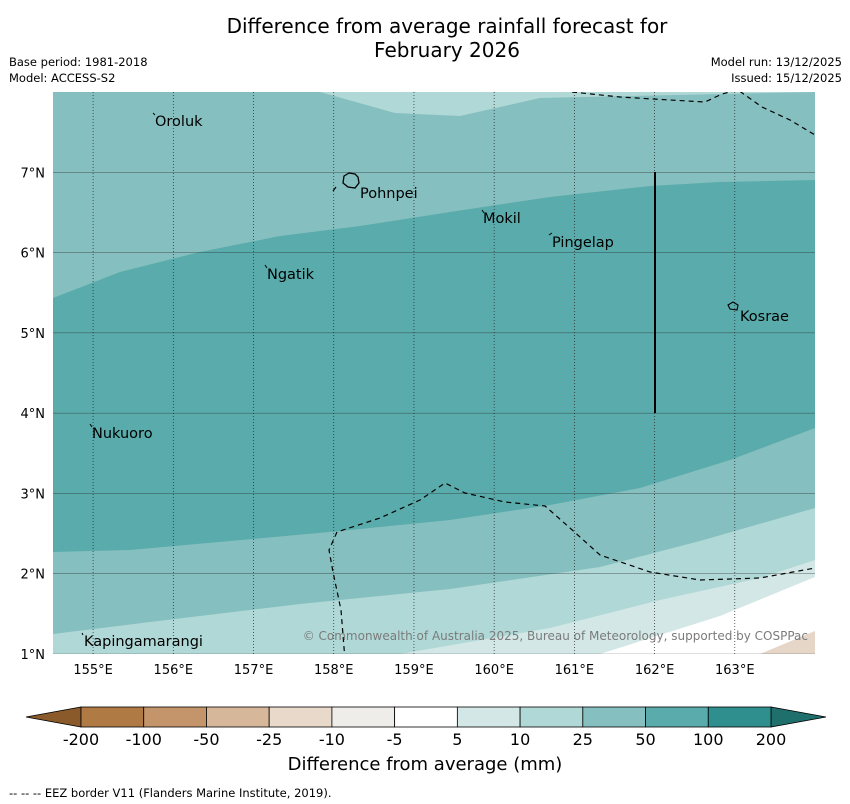 The image size is (850, 804). Describe the element at coordinates (266, 266) in the screenshot. I see `ngatik-mark` at that location.